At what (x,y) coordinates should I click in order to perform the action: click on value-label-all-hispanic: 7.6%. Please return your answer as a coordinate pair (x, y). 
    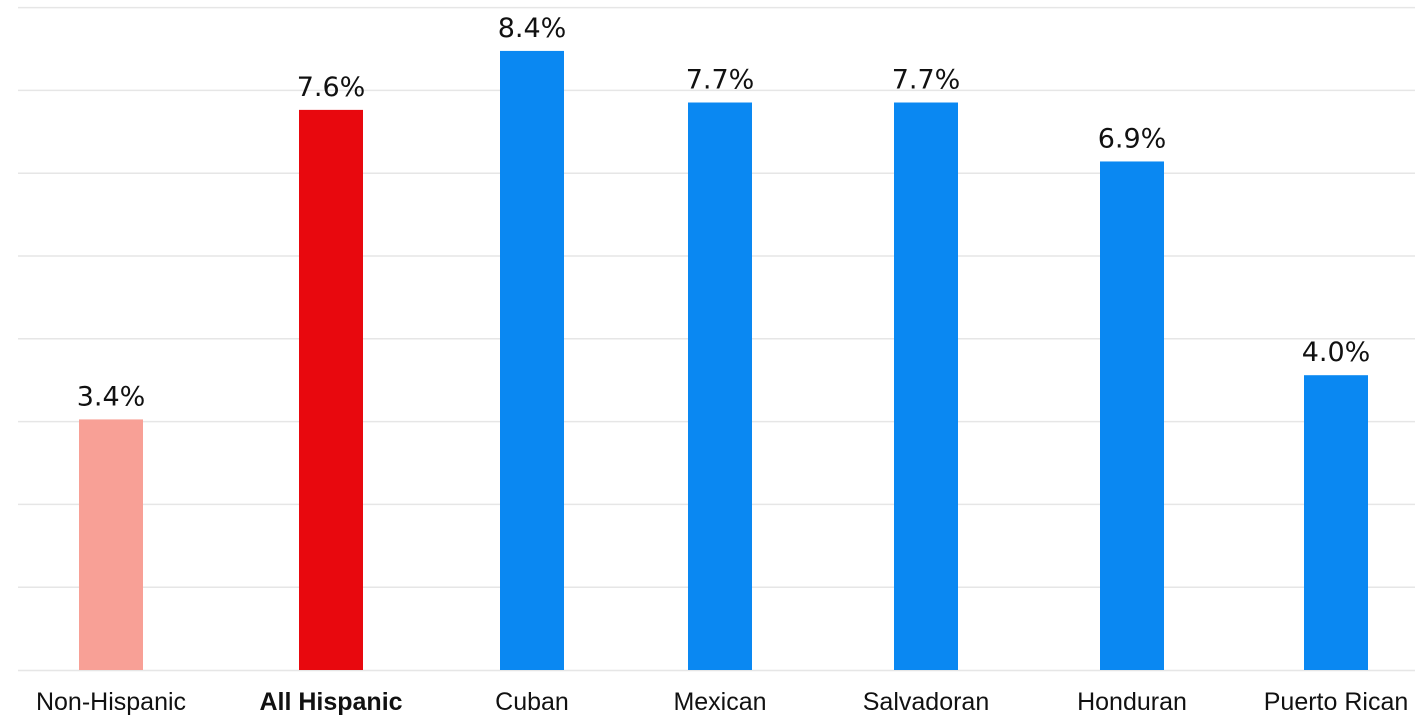
    Looking at the image, I should click on (331, 87).